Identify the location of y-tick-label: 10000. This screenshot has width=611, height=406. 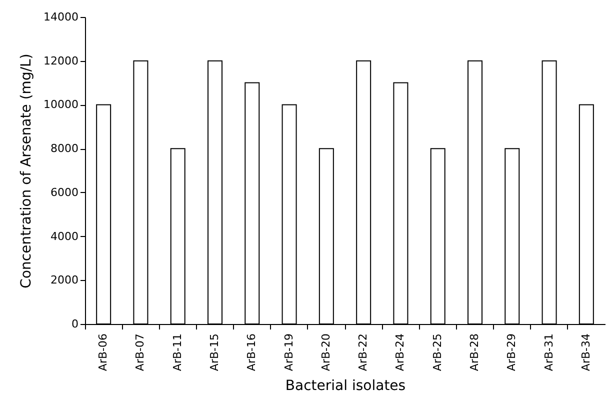
(61, 105).